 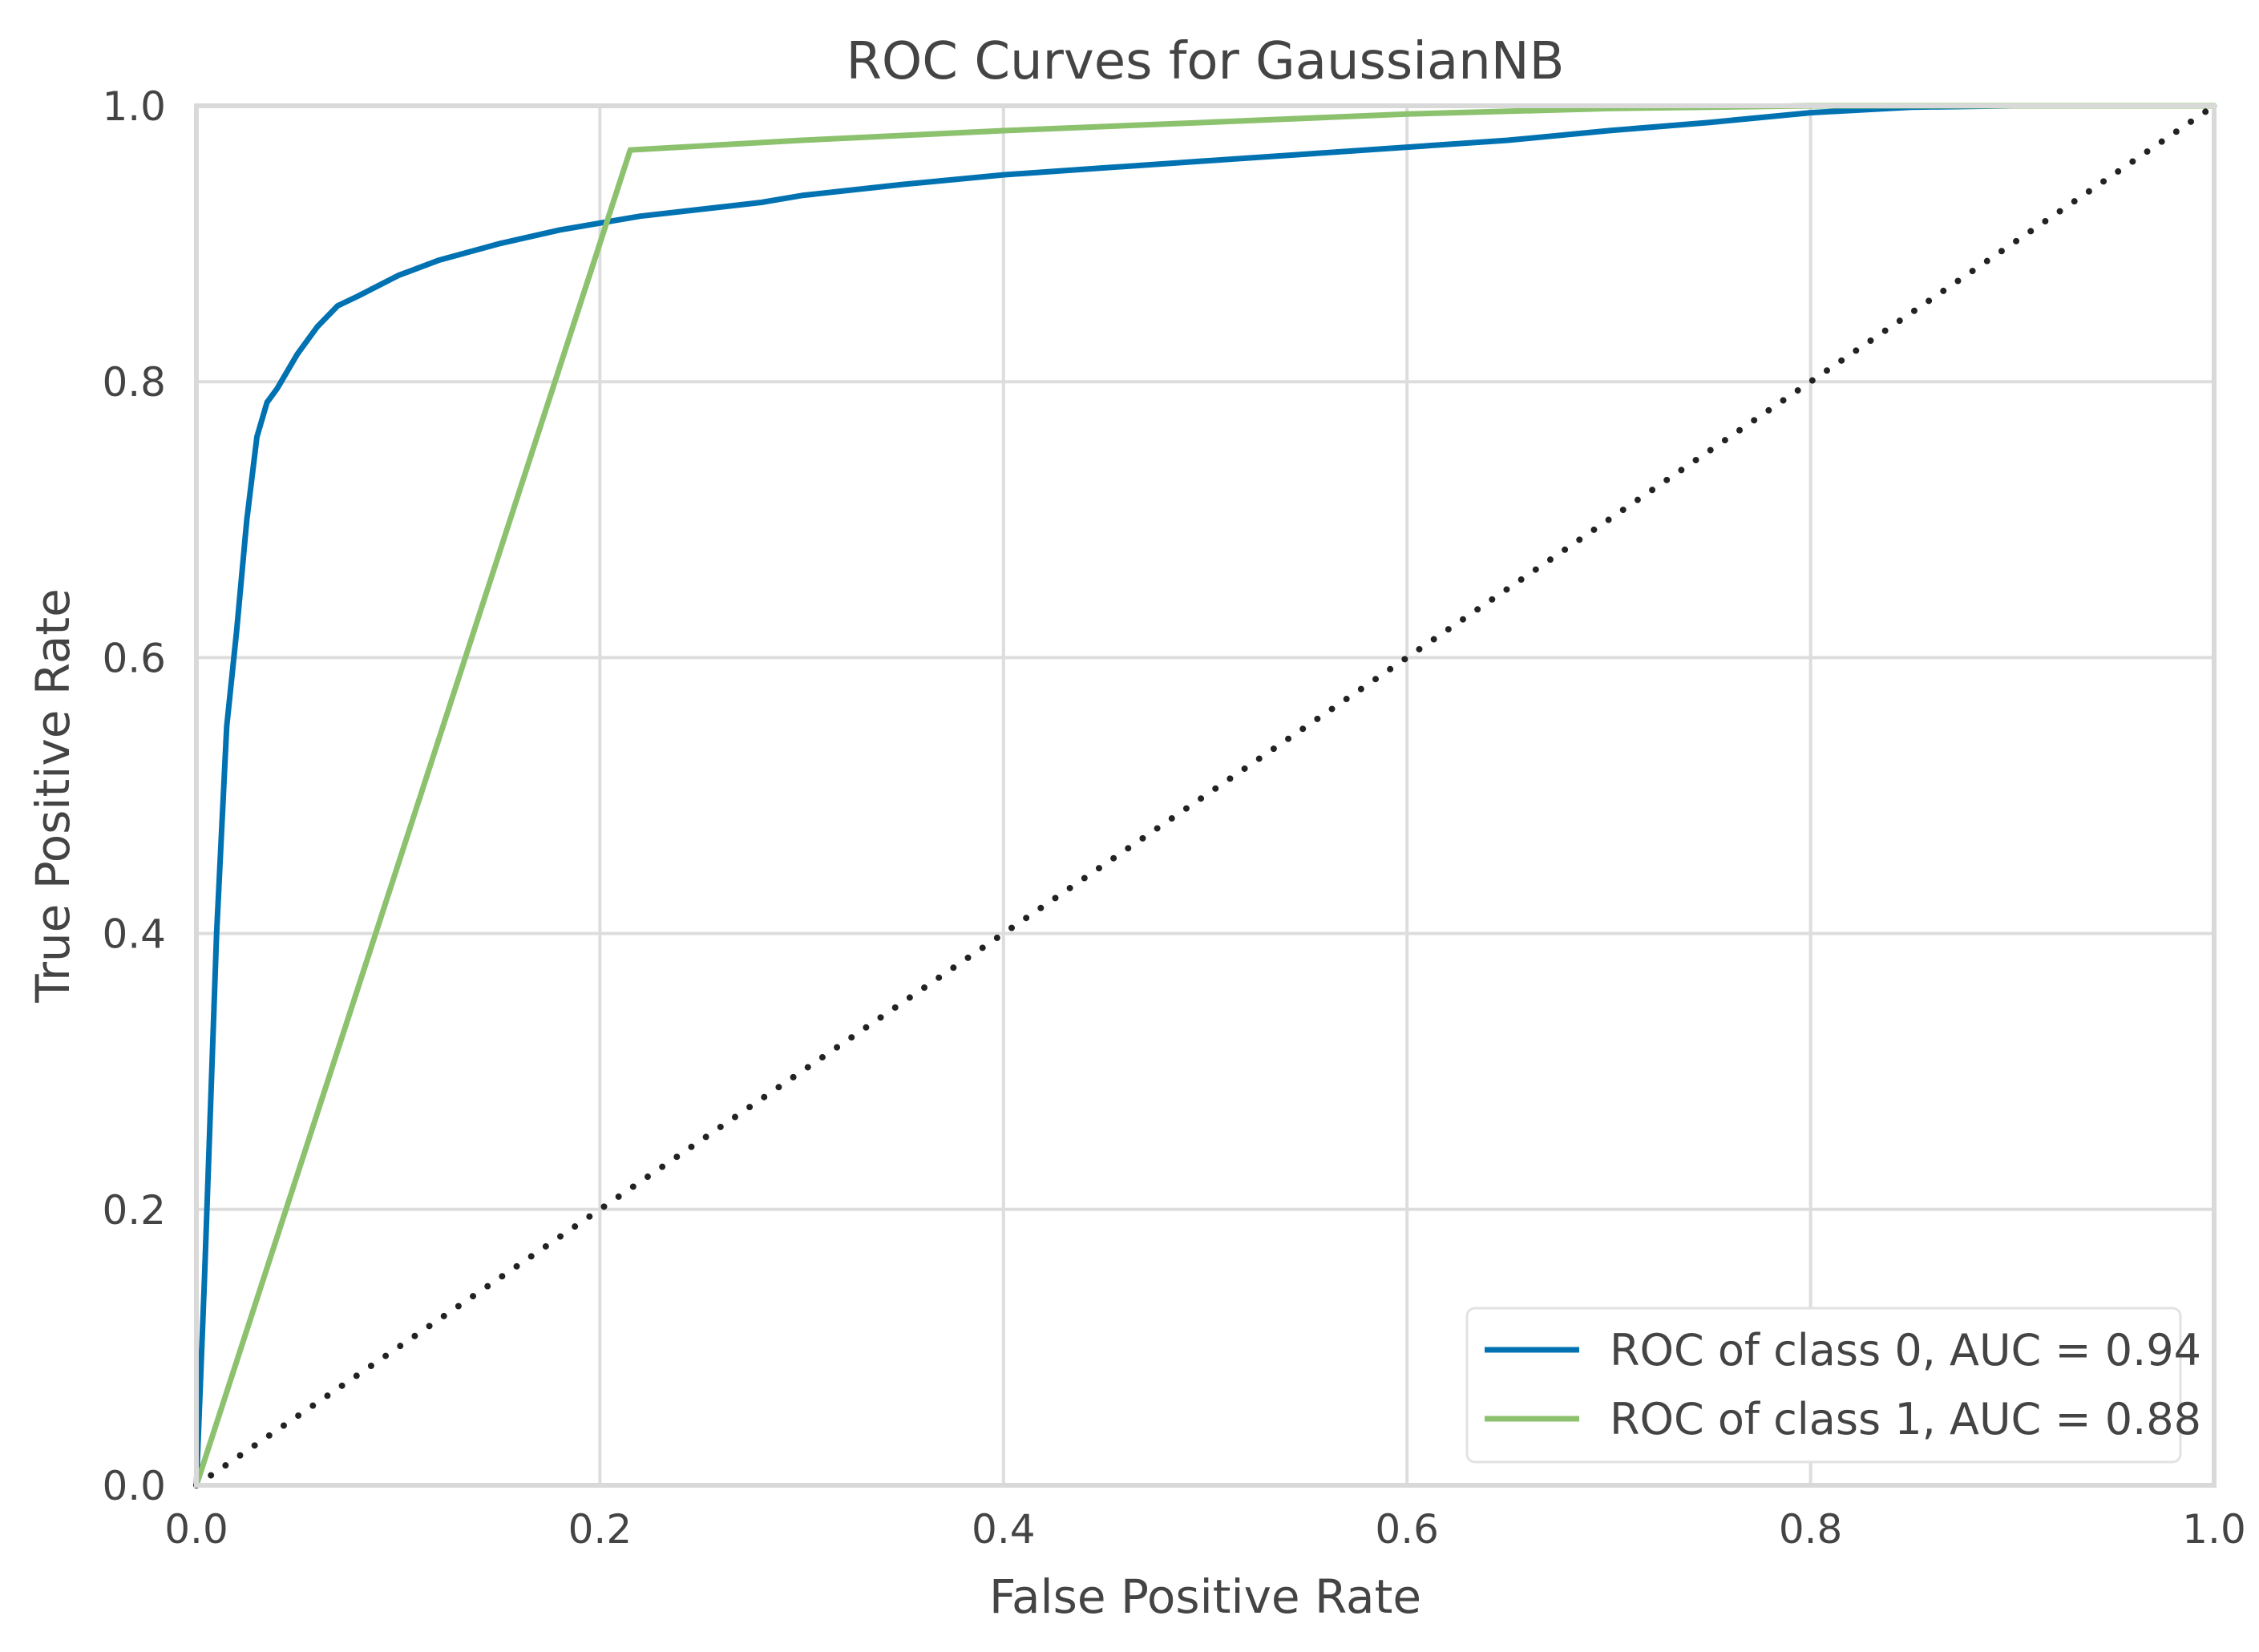 What do you see at coordinates (1407, 1529) in the screenshot?
I see `x-tick-label: 0.6` at bounding box center [1407, 1529].